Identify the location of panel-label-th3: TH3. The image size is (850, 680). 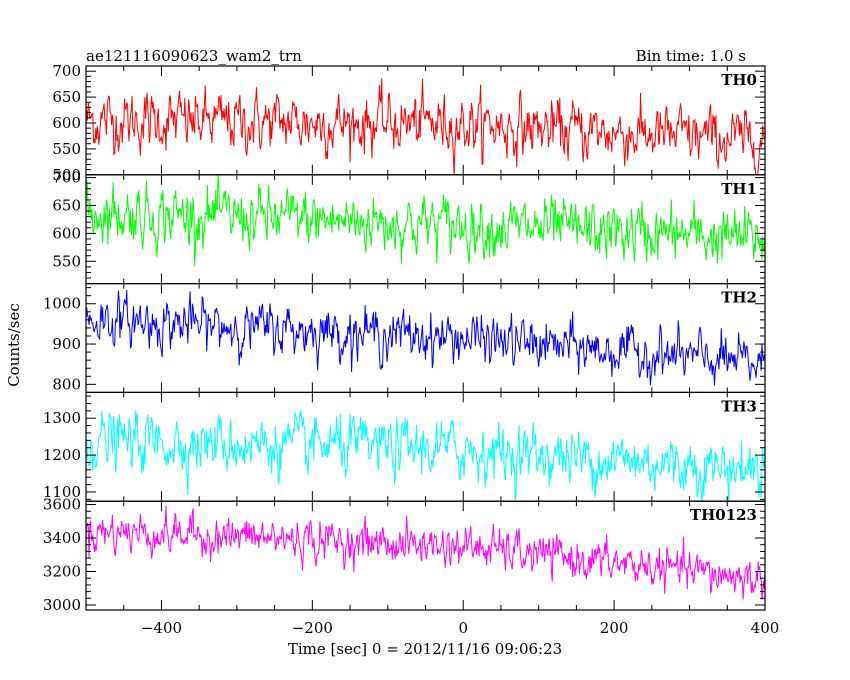
(739, 406).